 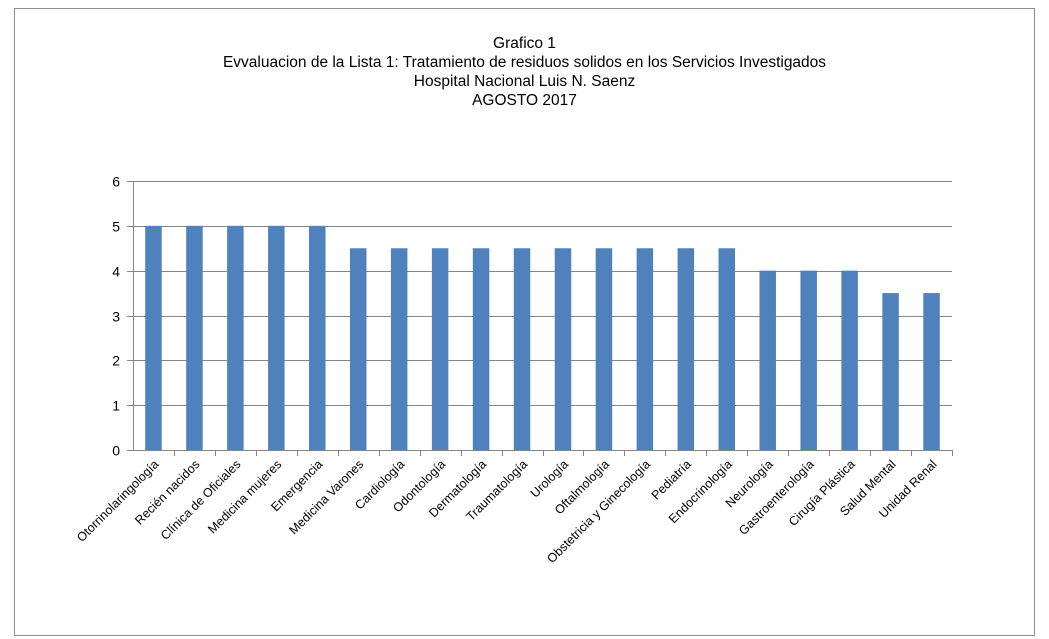 What do you see at coordinates (116, 406) in the screenshot?
I see `y-tick-label: 1` at bounding box center [116, 406].